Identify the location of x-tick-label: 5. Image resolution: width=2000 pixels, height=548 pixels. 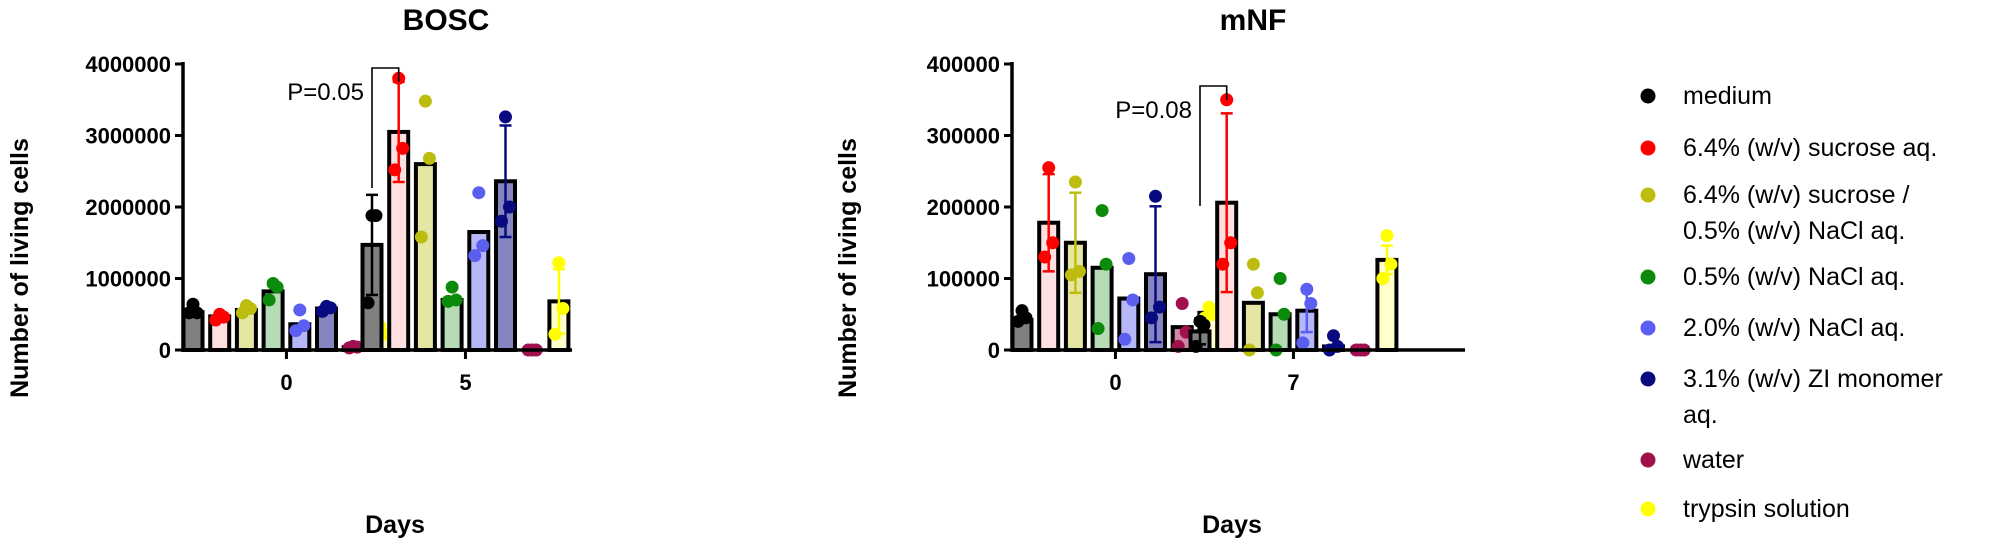
(465, 382).